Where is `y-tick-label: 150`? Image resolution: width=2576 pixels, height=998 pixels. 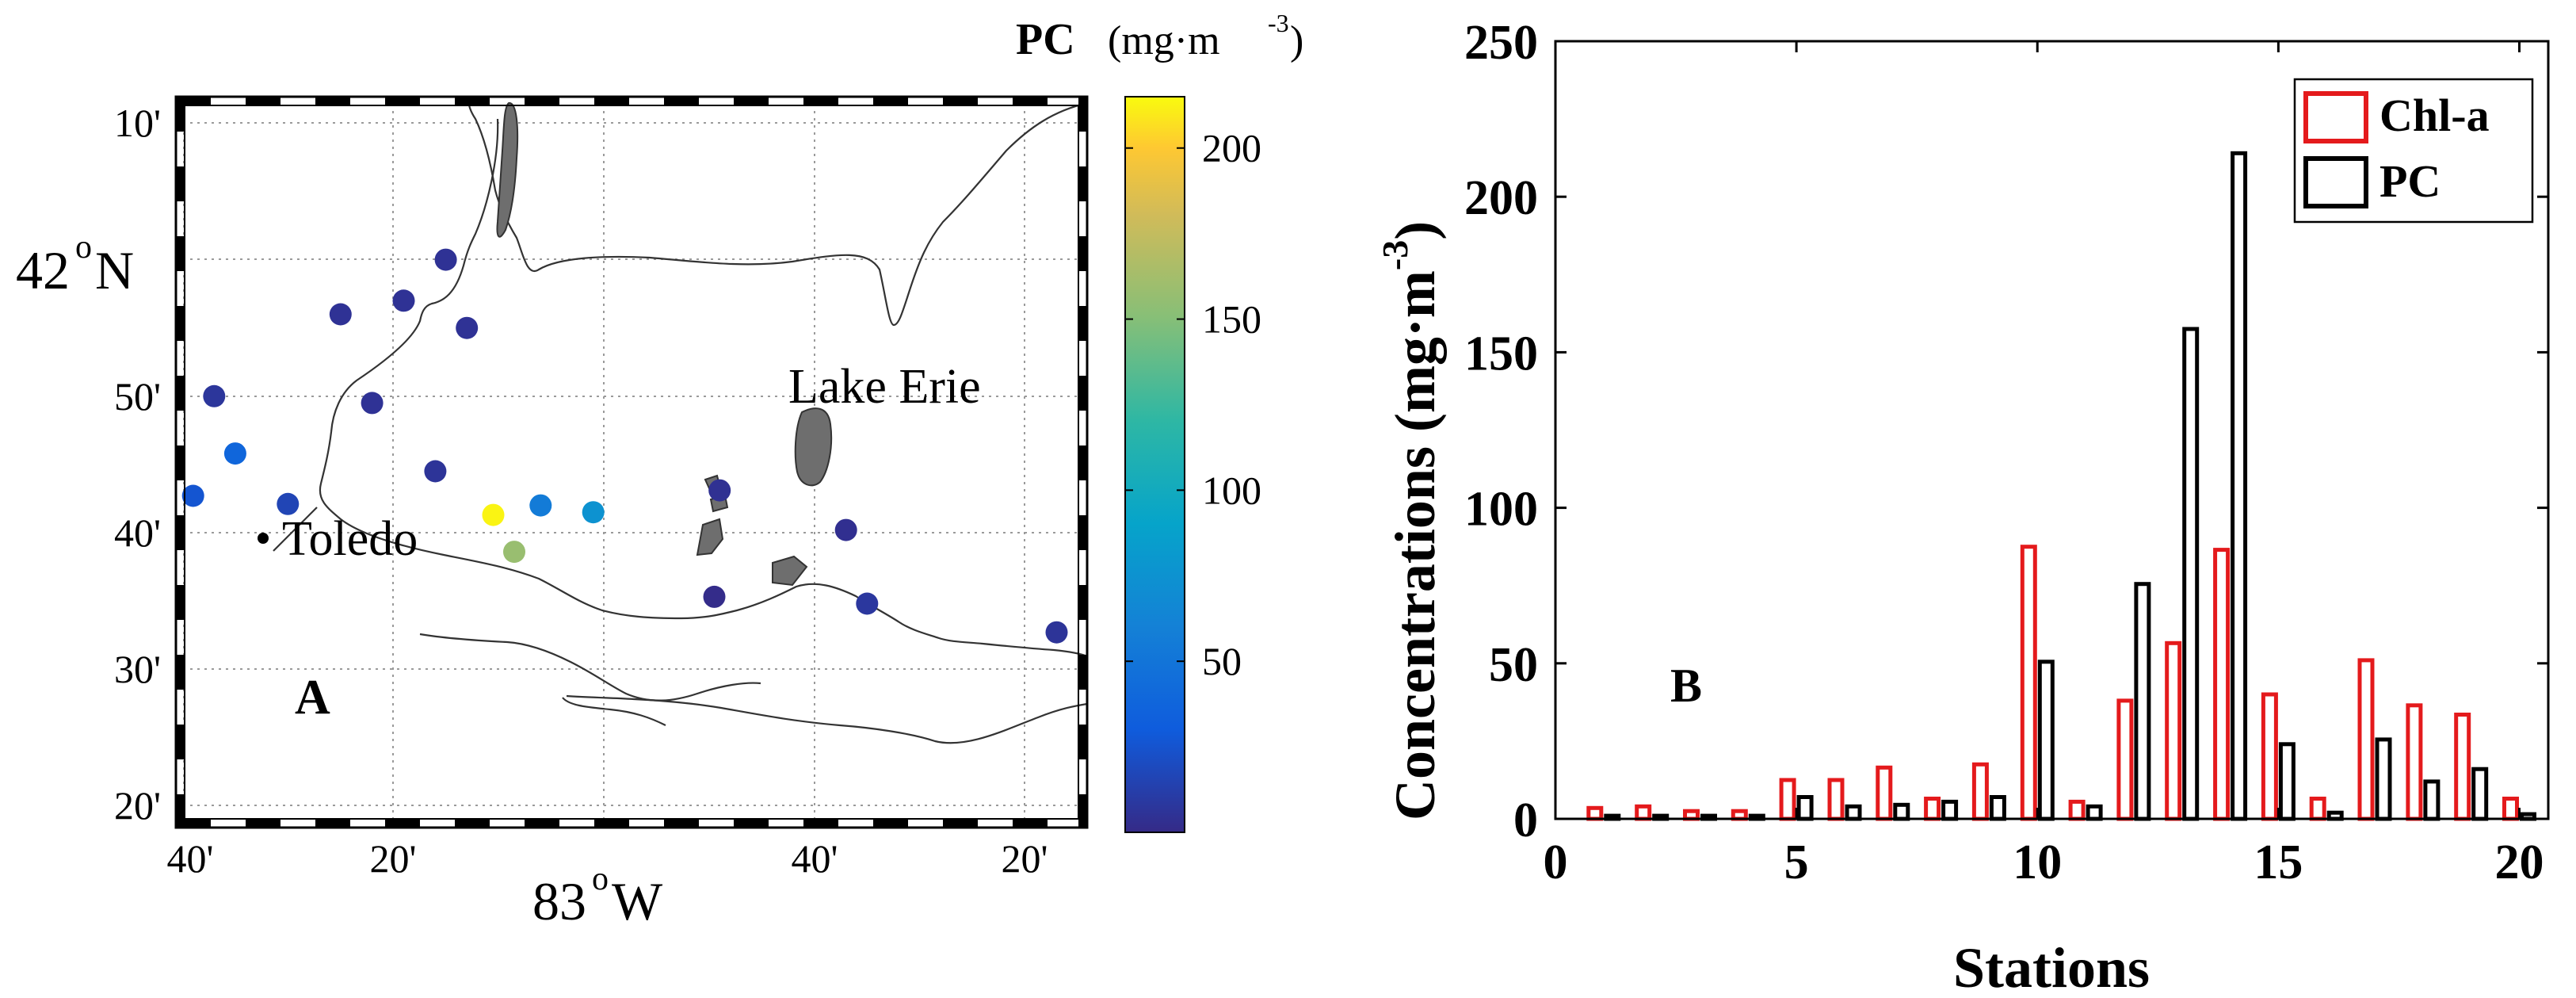 y-tick-label: 150 is located at coordinates (1501, 354).